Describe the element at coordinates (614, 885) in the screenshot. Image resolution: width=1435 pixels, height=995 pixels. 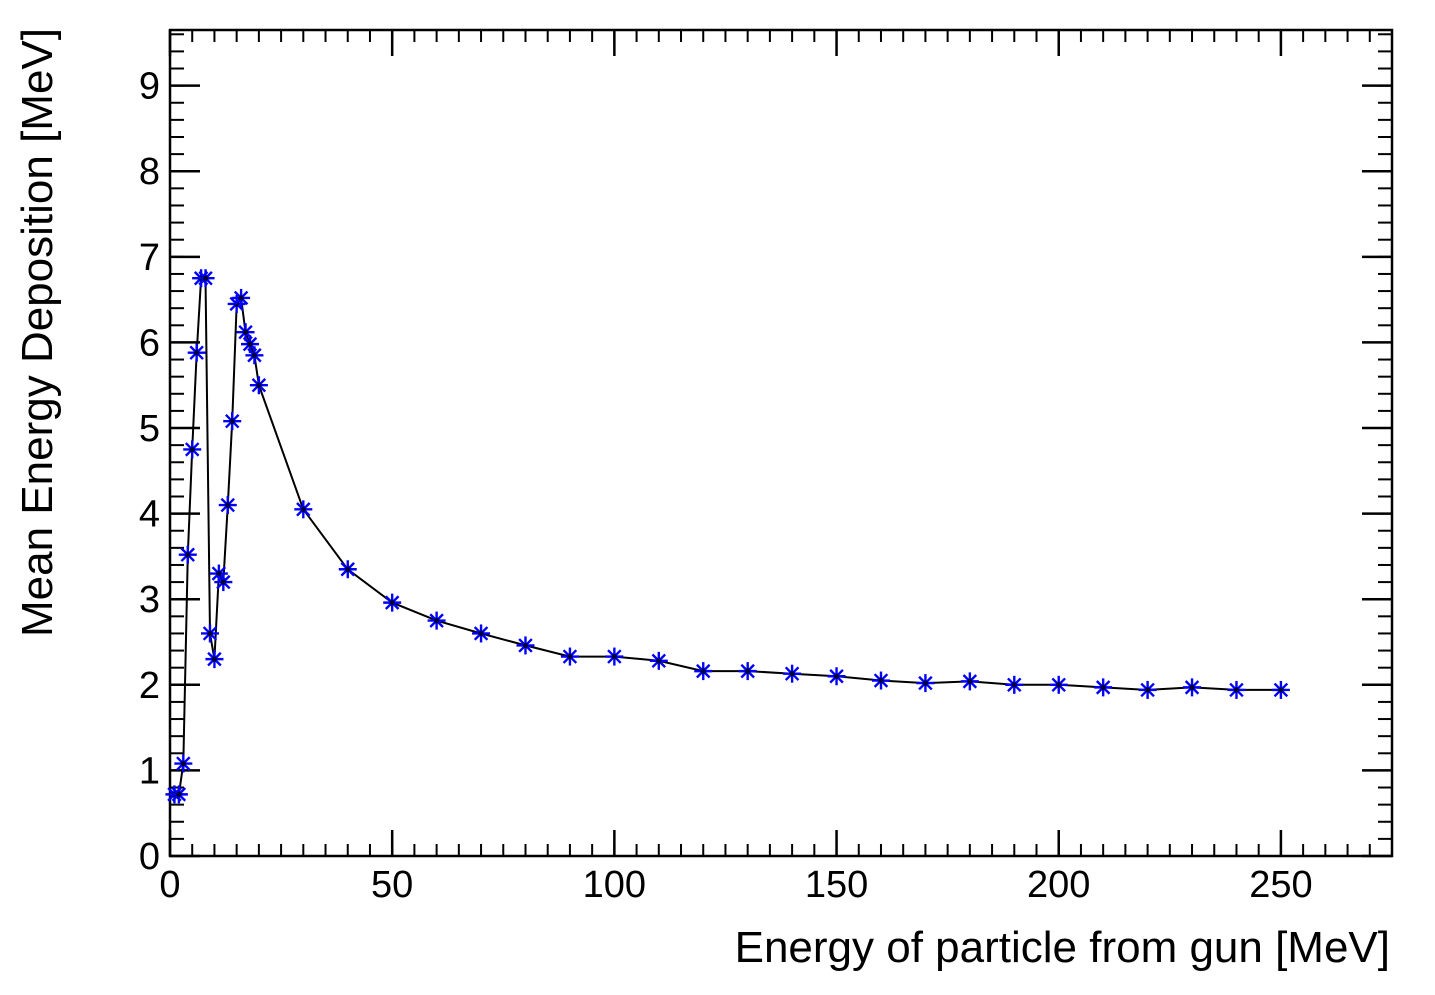
I see `x-tick-label: 100` at that location.